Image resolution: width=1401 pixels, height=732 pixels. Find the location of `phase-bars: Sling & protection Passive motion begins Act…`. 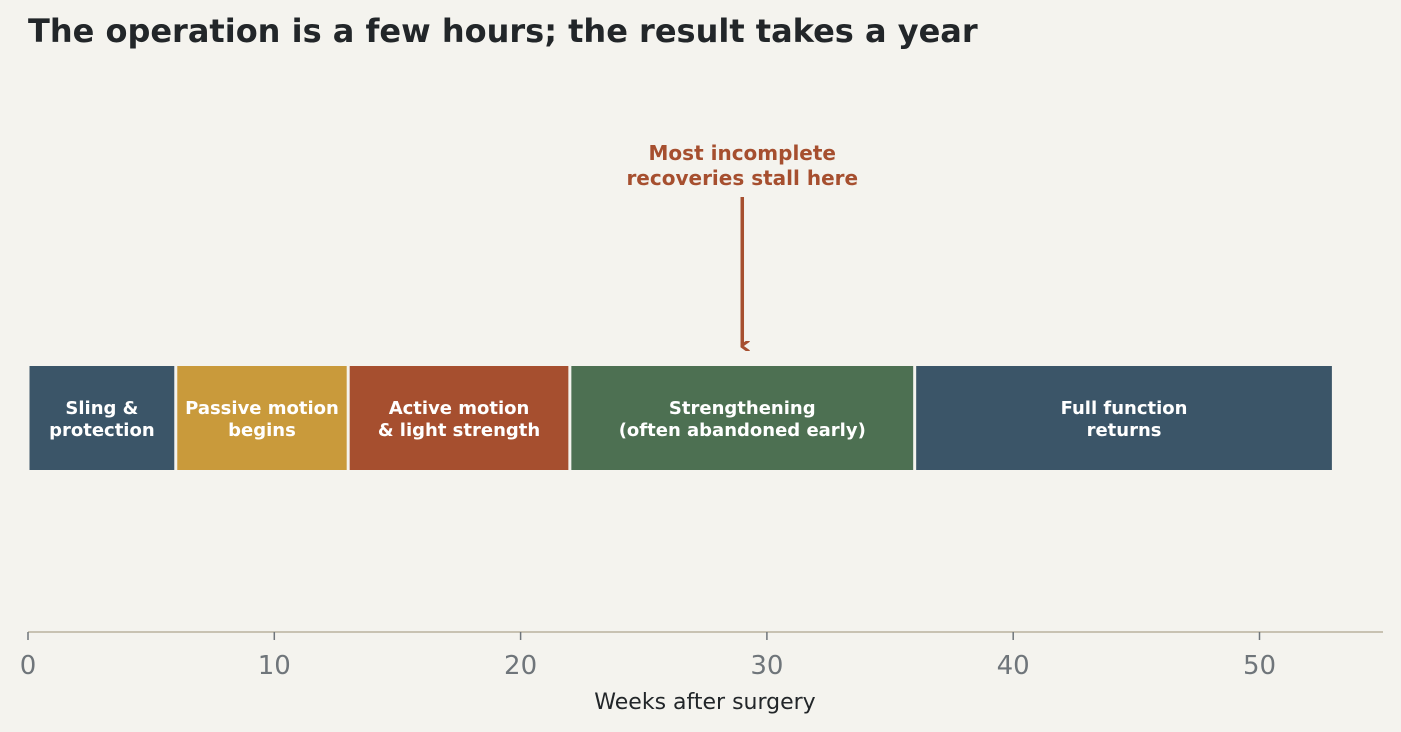

phase-bars: Sling & protection Passive motion begins Act… is located at coordinates (680, 418).